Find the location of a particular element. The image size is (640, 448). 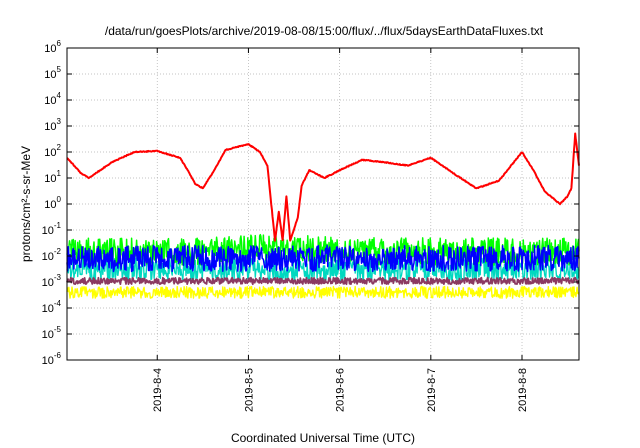

y-tick-label: 10⁻² is located at coordinates (52, 255).